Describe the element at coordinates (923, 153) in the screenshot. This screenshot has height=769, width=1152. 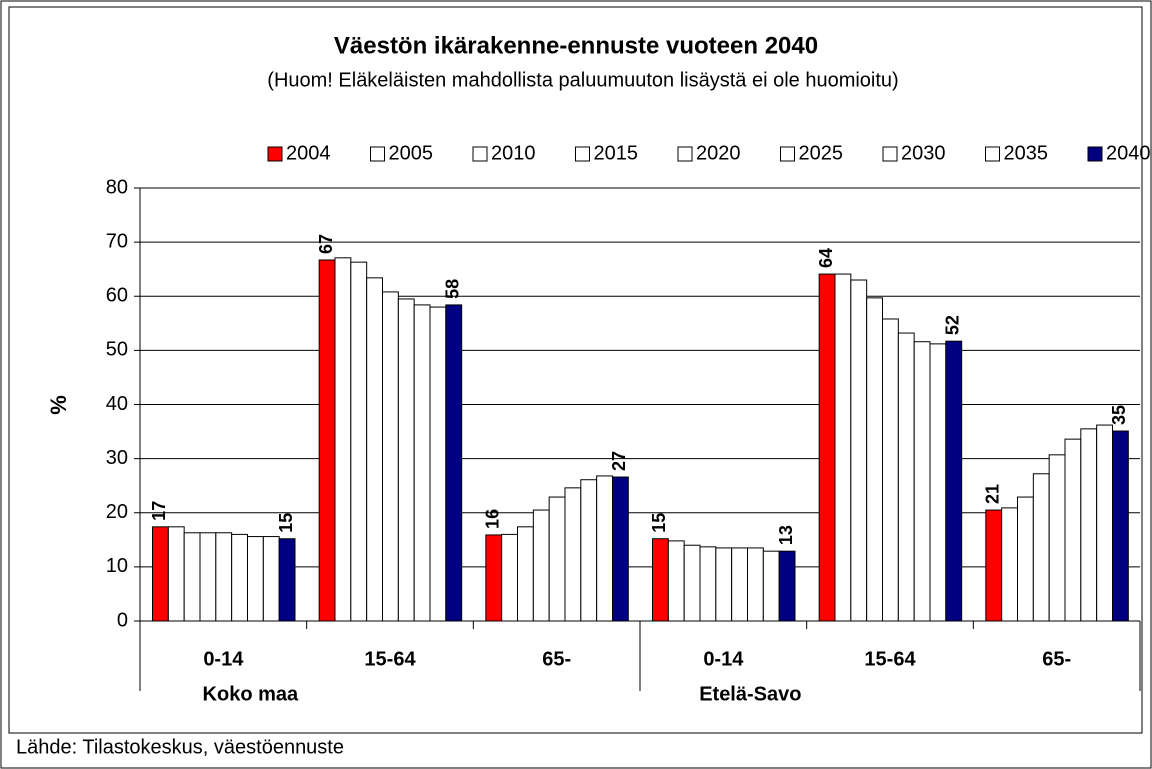
I see `legend-label: 2030` at that location.